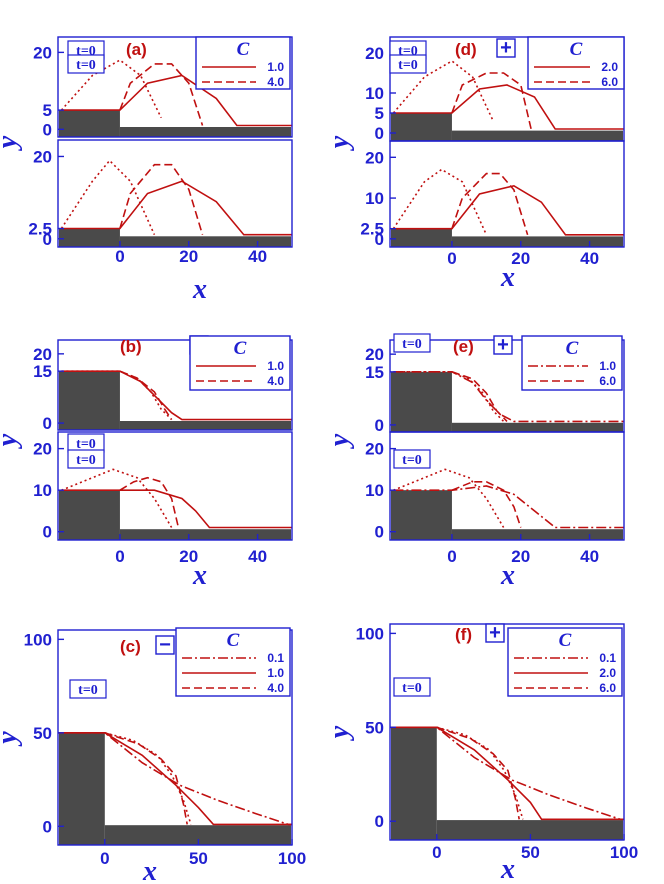 The width and height of the screenshot is (664, 884). I want to click on legend-box, so click(565, 662).